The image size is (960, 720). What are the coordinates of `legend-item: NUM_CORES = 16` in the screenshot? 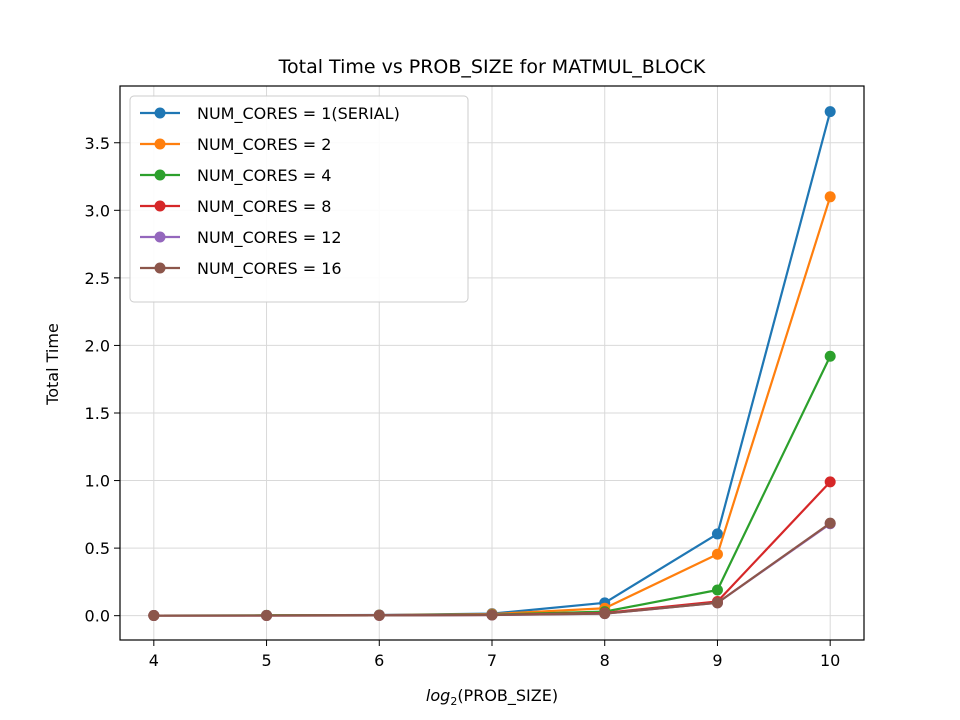 It's located at (241, 269).